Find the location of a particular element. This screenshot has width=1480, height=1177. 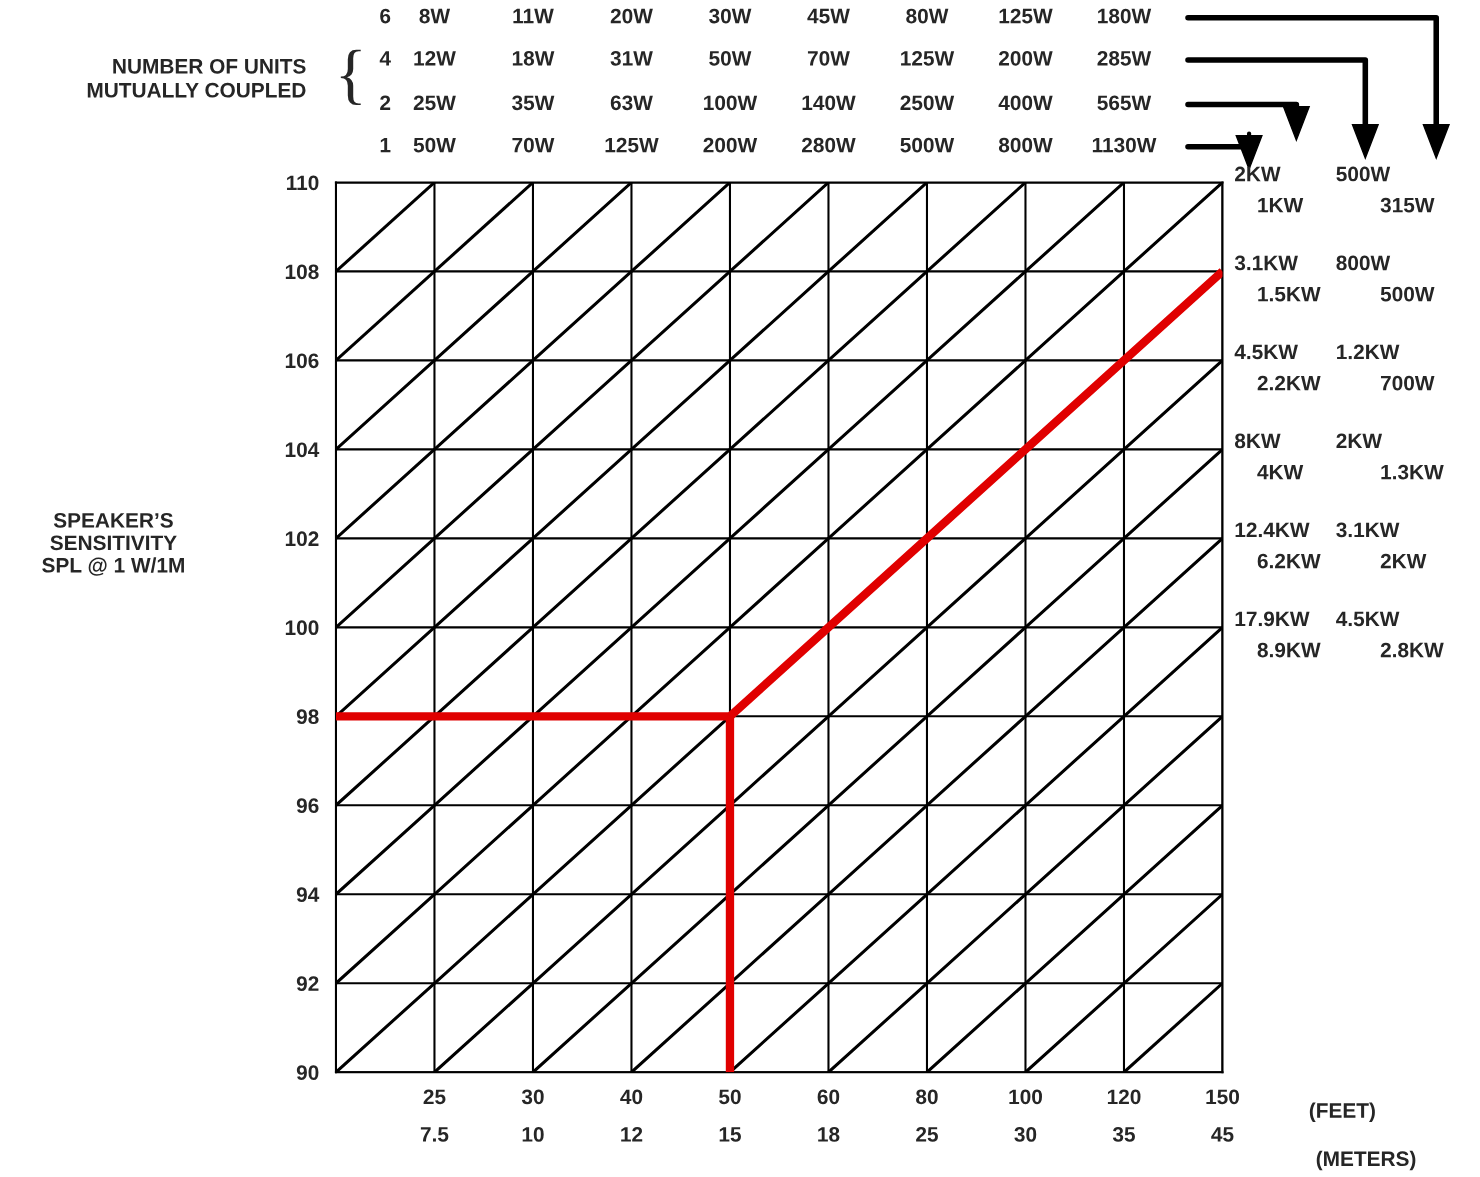

x-tick-label: 150 45 is located at coordinates (1223, 1115).